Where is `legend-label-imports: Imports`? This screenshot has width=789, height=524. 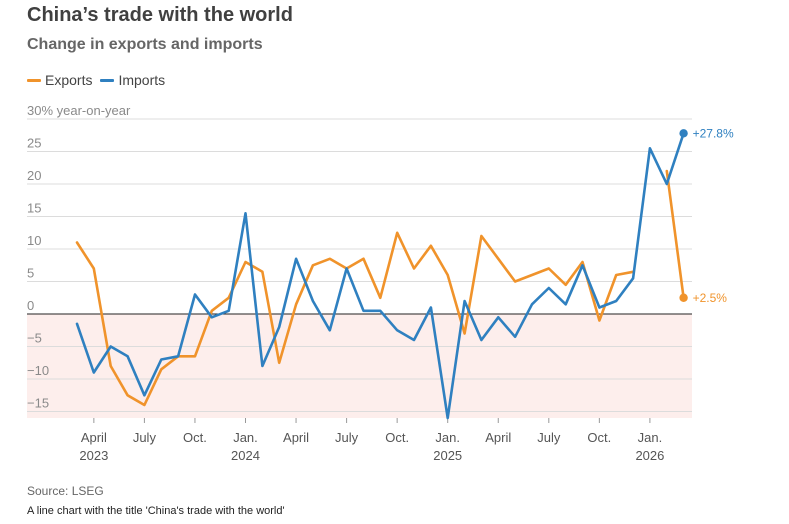
legend-label-imports: Imports is located at coordinates (142, 80).